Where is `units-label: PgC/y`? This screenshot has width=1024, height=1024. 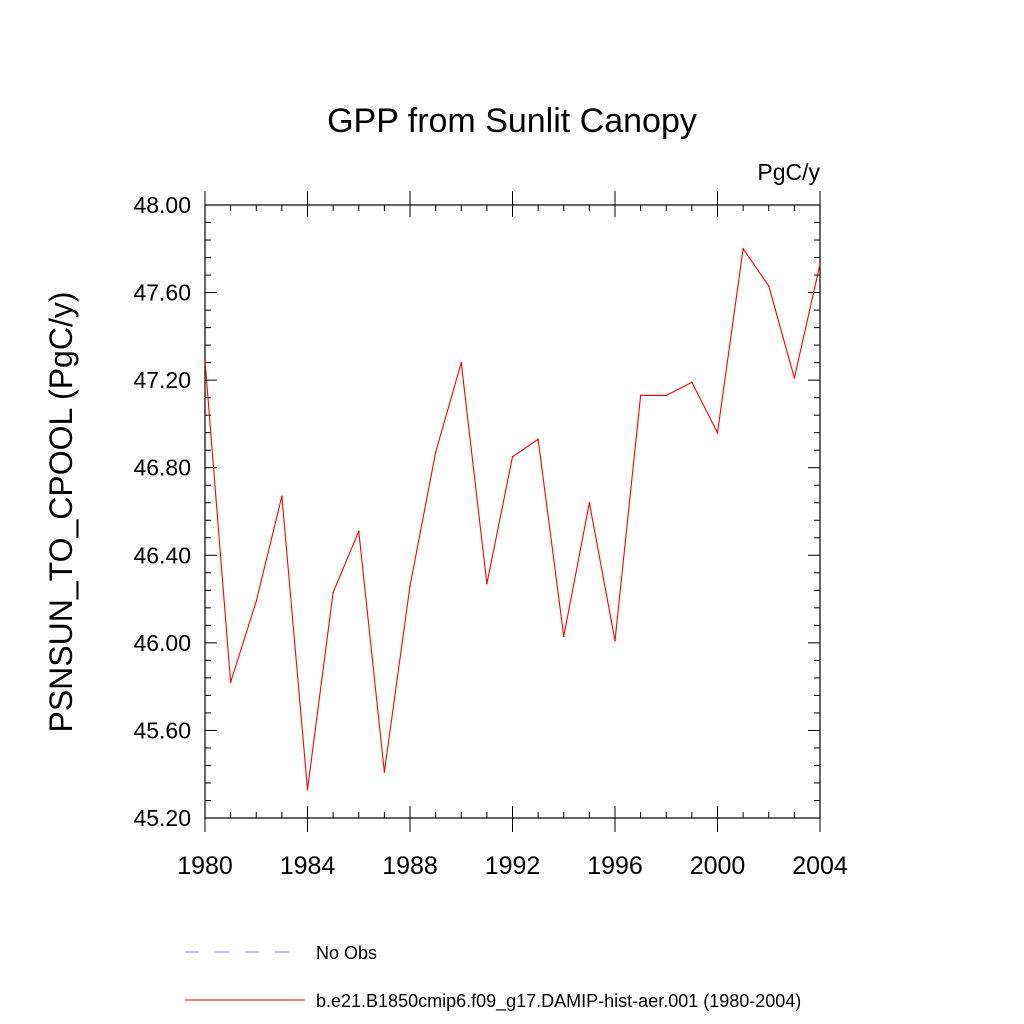 units-label: PgC/y is located at coordinates (788, 172).